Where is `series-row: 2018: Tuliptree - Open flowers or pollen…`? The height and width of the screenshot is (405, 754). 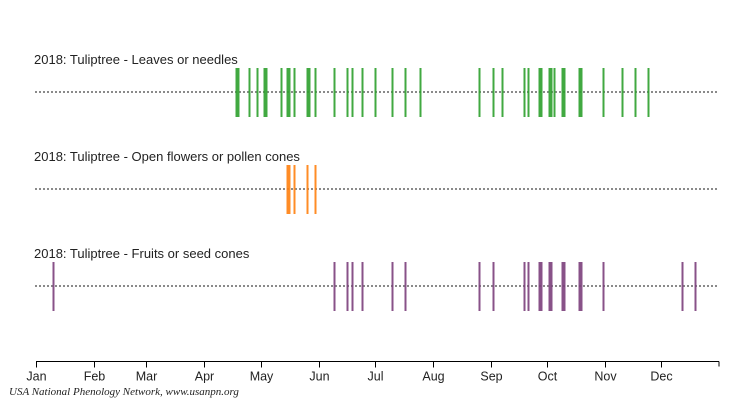
series-row: 2018: Tuliptree - Open flowers or pollen… is located at coordinates (375, 181).